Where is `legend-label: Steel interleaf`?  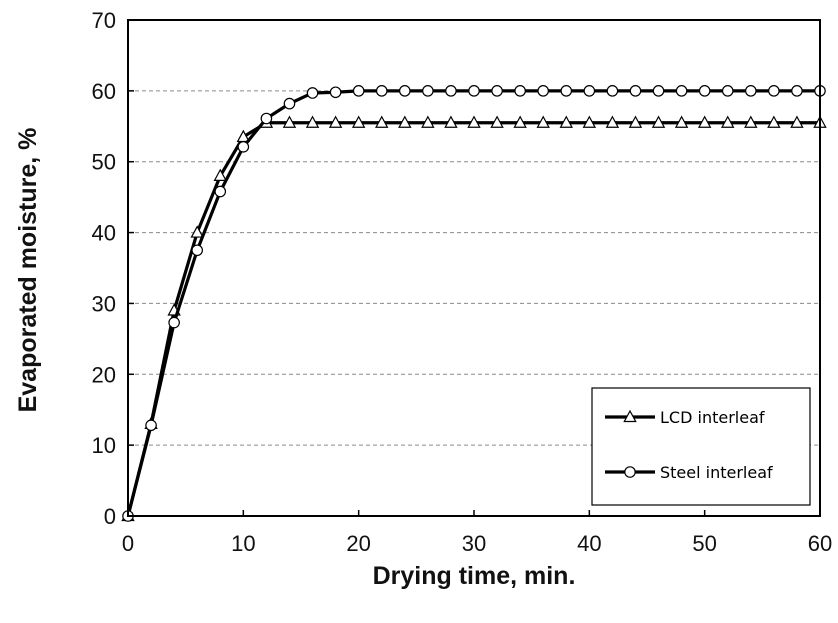
legend-label: Steel interleaf is located at coordinates (716, 472).